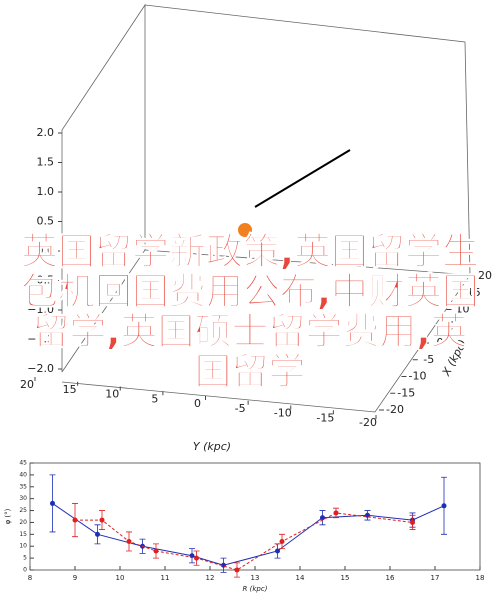 This screenshot has height=613, width=500. I want to click on y-axis-label: φ (°), so click(8, 516).